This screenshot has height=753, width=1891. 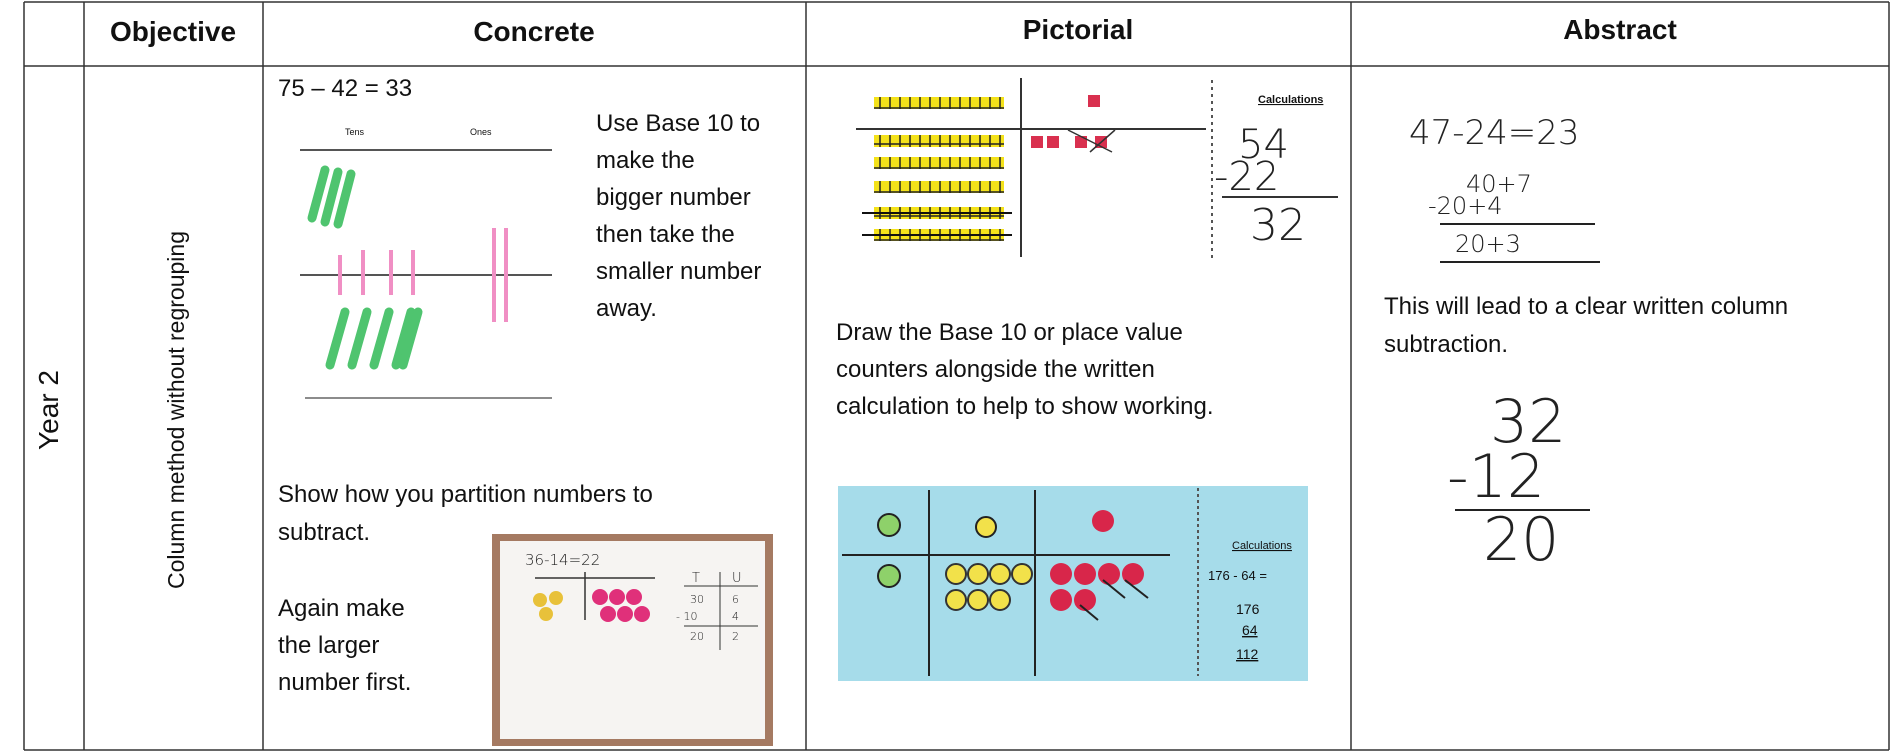 I want to click on photo-cell: 2, so click(x=735, y=636).